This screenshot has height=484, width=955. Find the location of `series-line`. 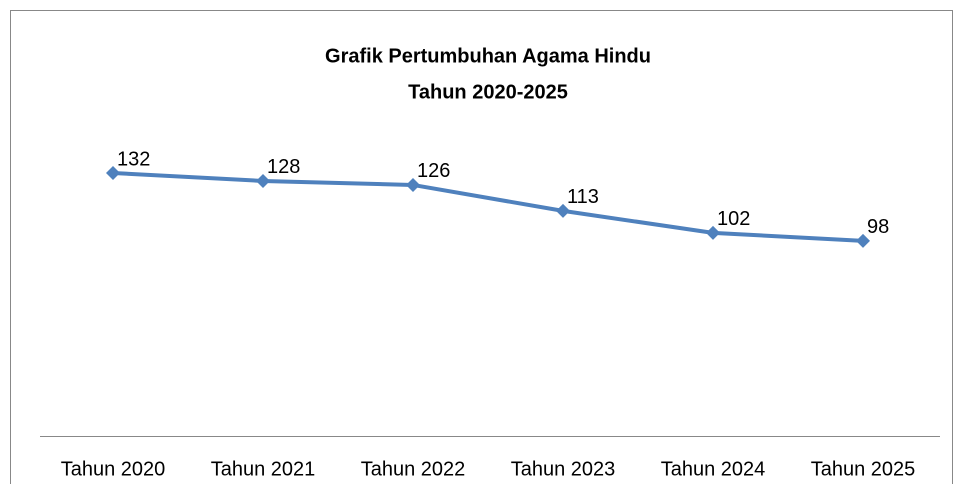

series-line is located at coordinates (488, 206).